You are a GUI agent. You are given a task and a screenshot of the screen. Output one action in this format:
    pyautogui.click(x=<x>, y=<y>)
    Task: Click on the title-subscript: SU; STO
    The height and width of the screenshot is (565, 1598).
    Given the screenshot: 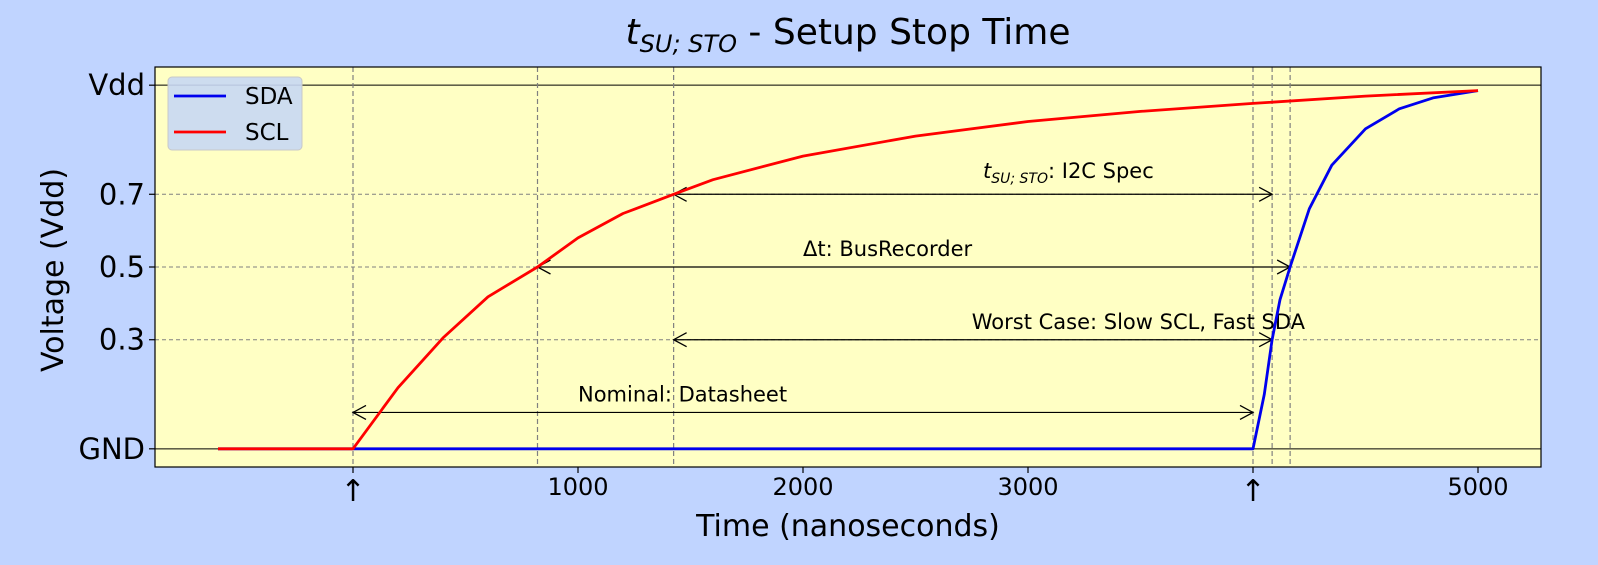 What is the action you would take?
    pyautogui.click(x=688, y=44)
    